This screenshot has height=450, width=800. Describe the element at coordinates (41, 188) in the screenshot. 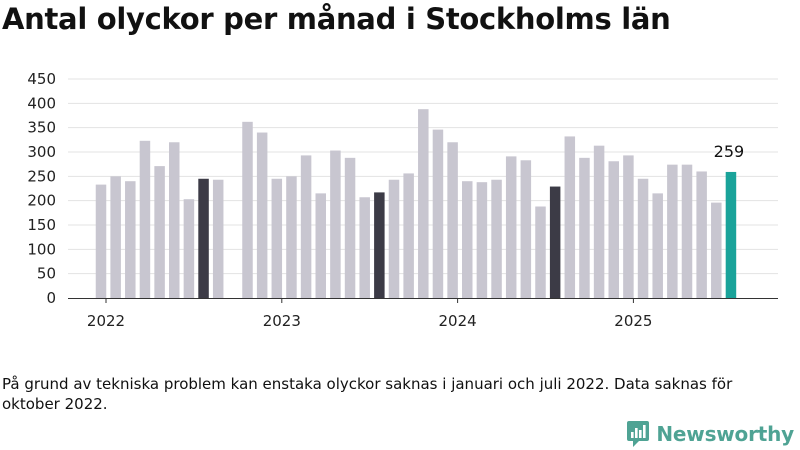

I see `y-axis-ticks: 0 50 100 150 200 250 300 350 400 450` at that location.